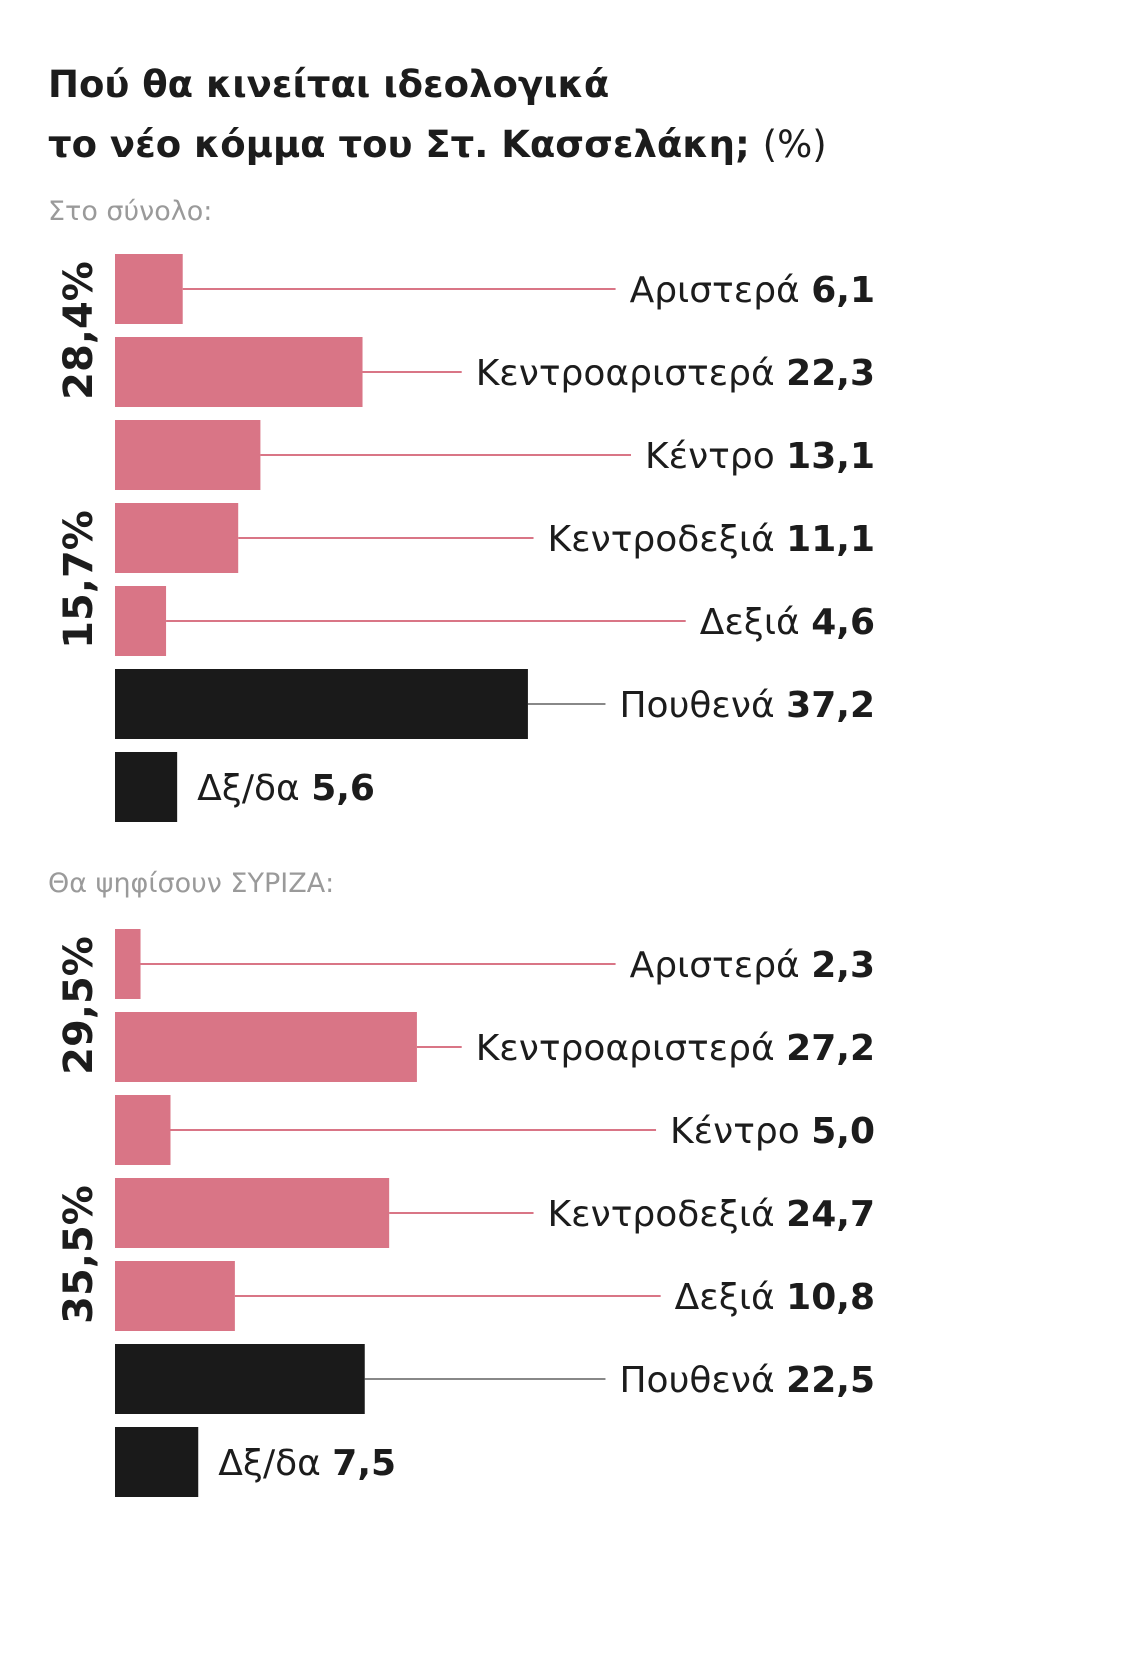 Image resolution: width=1130 pixels, height=1660 pixels. I want to click on panel-2-bar-δεξιά, so click(175, 1296).